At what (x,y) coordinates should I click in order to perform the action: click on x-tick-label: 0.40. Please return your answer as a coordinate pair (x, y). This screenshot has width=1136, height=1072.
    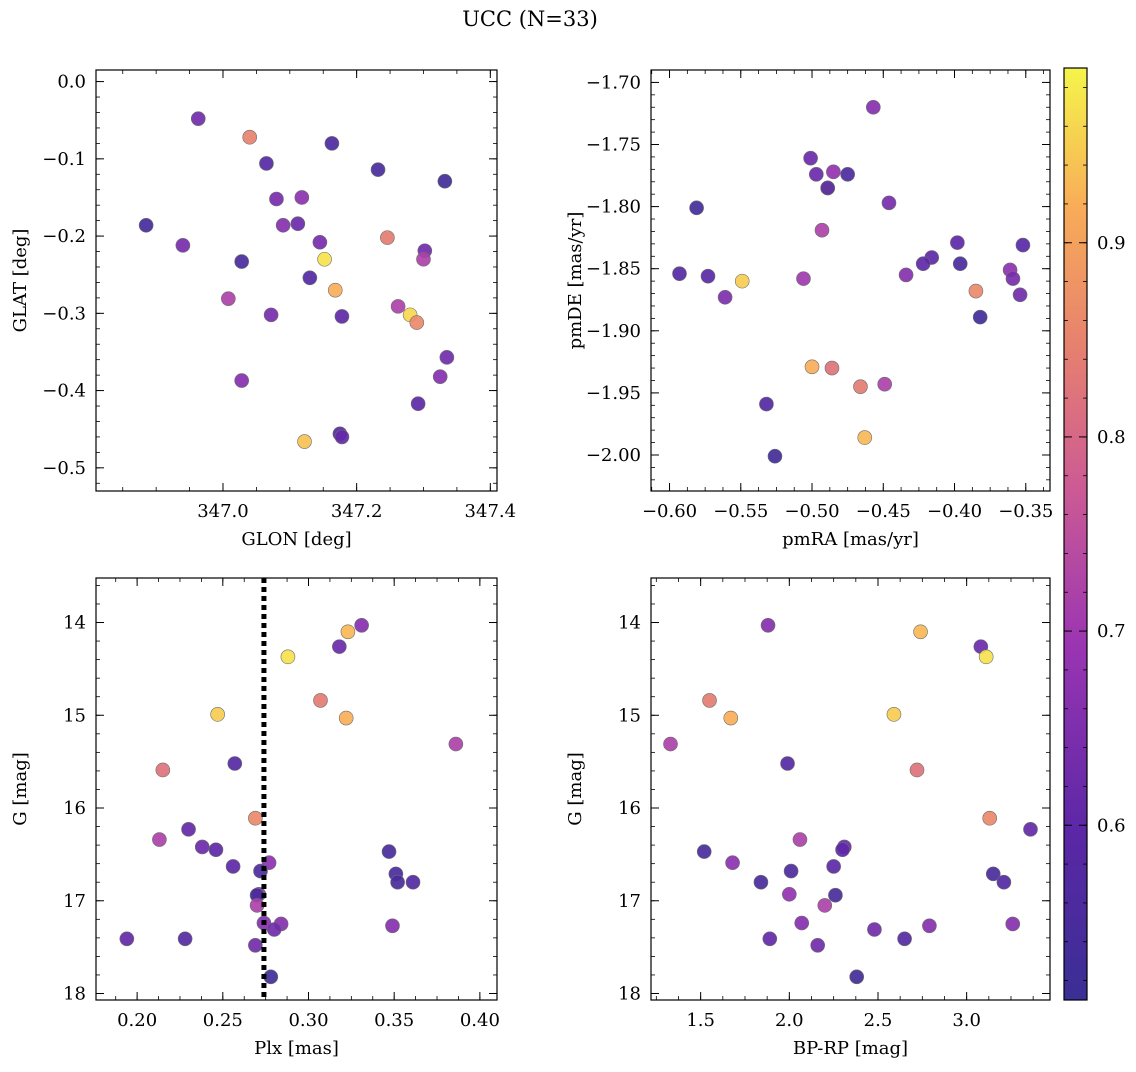
    Looking at the image, I should click on (480, 1020).